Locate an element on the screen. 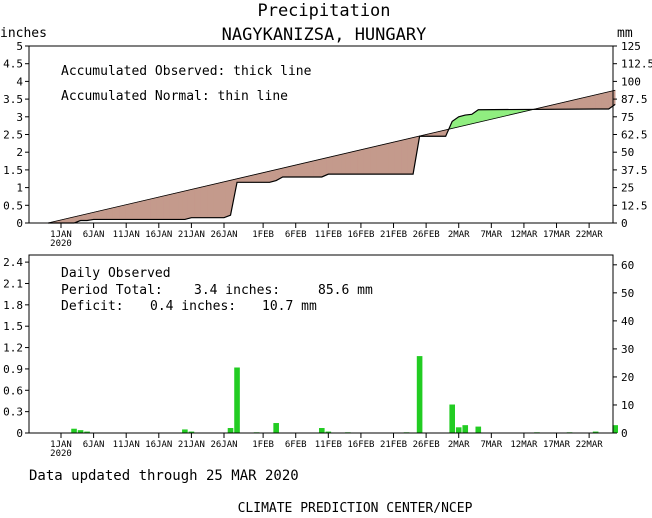 The height and width of the screenshot is (518, 652). period-total-mm: 85.6 mm is located at coordinates (345, 290).